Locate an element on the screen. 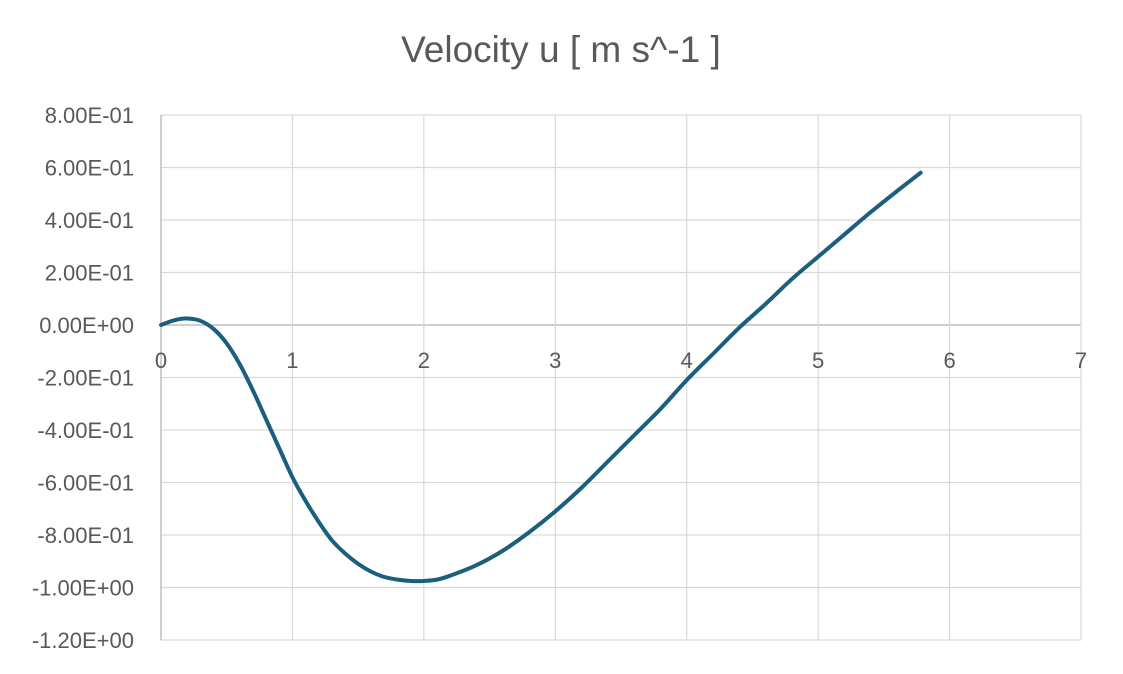 This screenshot has width=1123, height=674. x-tick-label: 0 is located at coordinates (161, 360).